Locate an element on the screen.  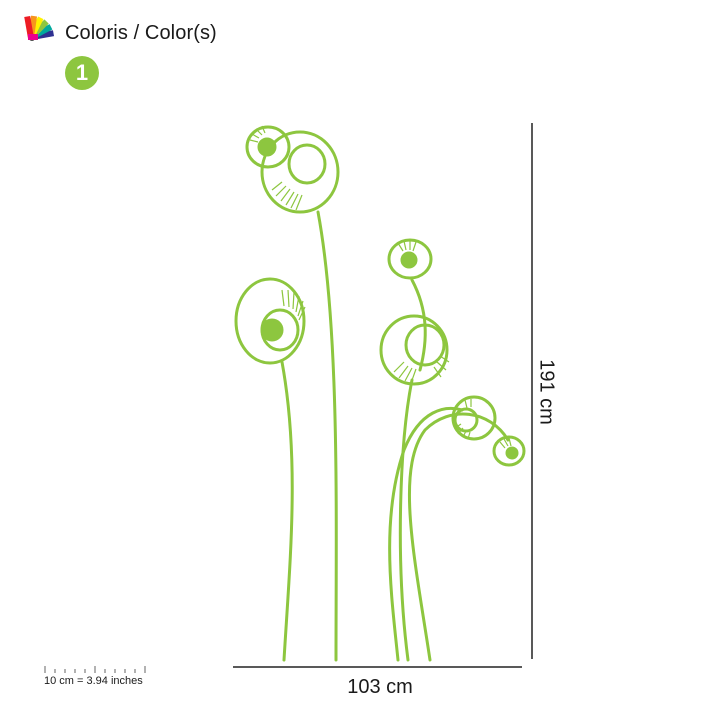
scale-ruler is located at coordinates (95, 669).